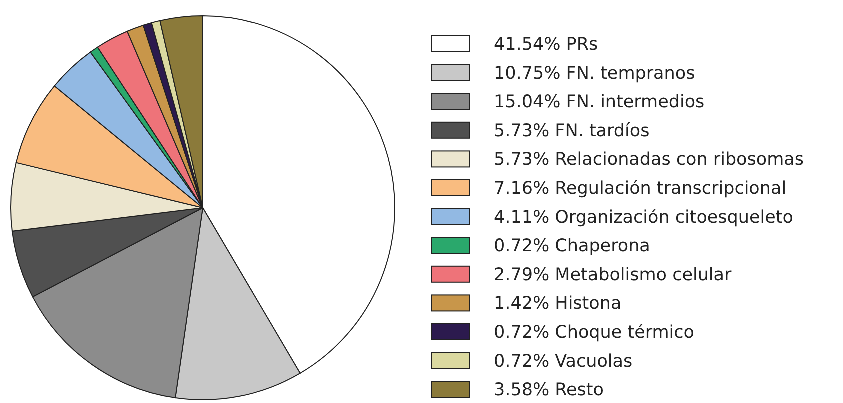  What do you see at coordinates (599, 102) in the screenshot?
I see `legend-label: 15.04% FN. intermedios` at bounding box center [599, 102].